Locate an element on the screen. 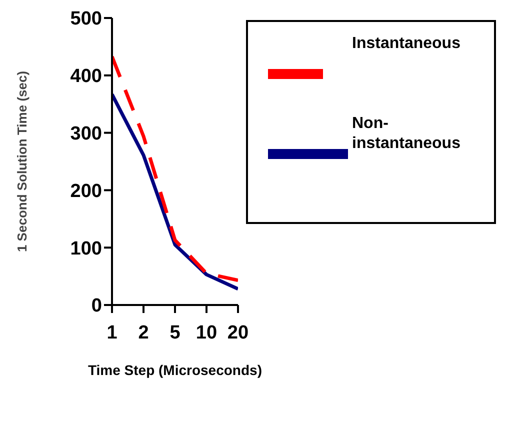 The width and height of the screenshot is (516, 423). text: Non-instantaneous is located at coordinates (407, 134).